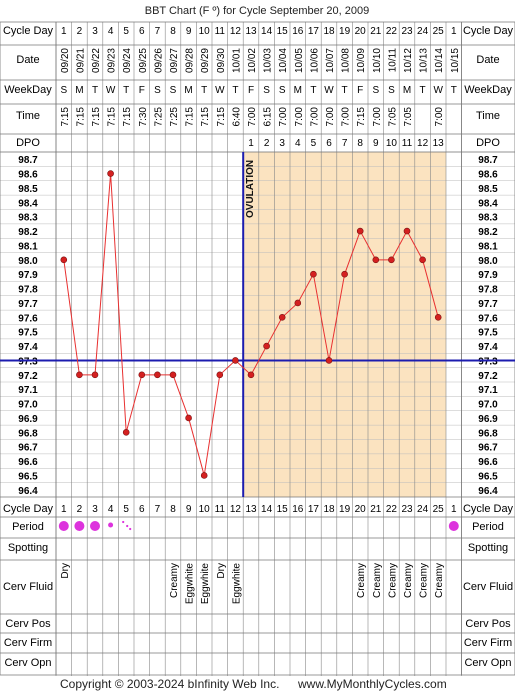 Image resolution: width=515 pixels, height=692 pixels. What do you see at coordinates (205, 509) in the screenshot?
I see `cycle-day-label-bottom: 10` at bounding box center [205, 509].